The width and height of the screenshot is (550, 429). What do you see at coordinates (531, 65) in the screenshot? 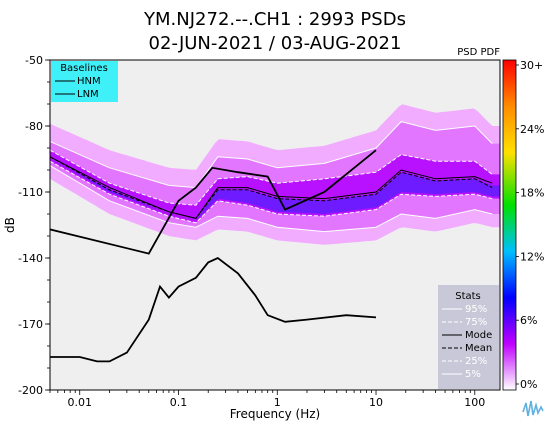
I see `colorbar-label: 30+` at bounding box center [531, 65].